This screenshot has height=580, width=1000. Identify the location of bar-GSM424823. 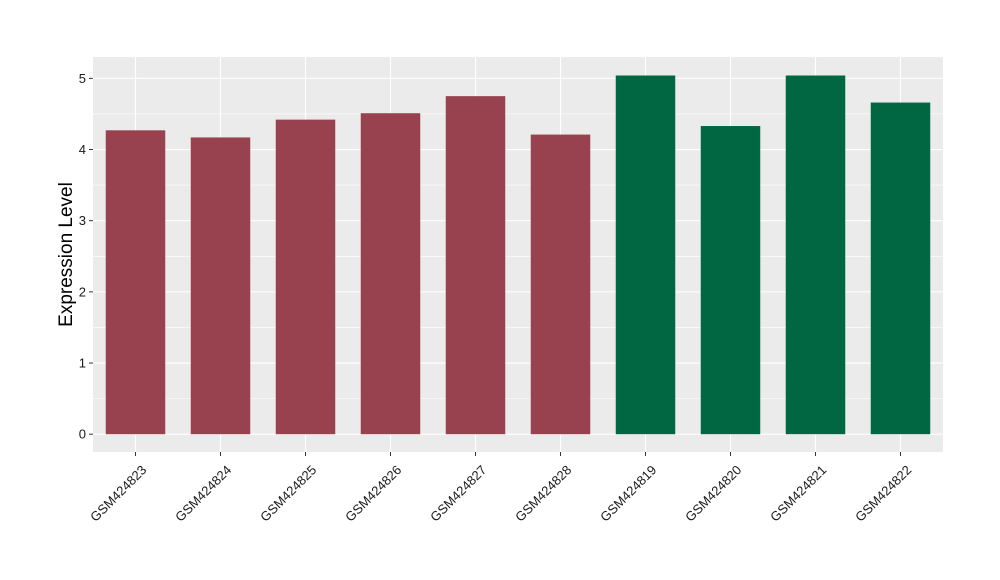
(135, 282).